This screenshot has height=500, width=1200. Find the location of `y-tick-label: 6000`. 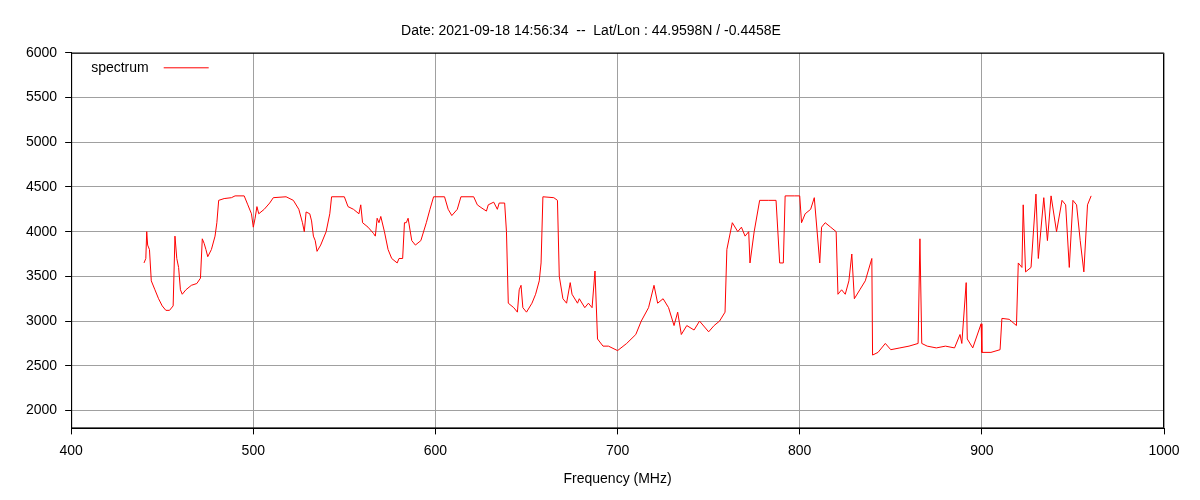

y-tick-label: 6000 is located at coordinates (41, 51).